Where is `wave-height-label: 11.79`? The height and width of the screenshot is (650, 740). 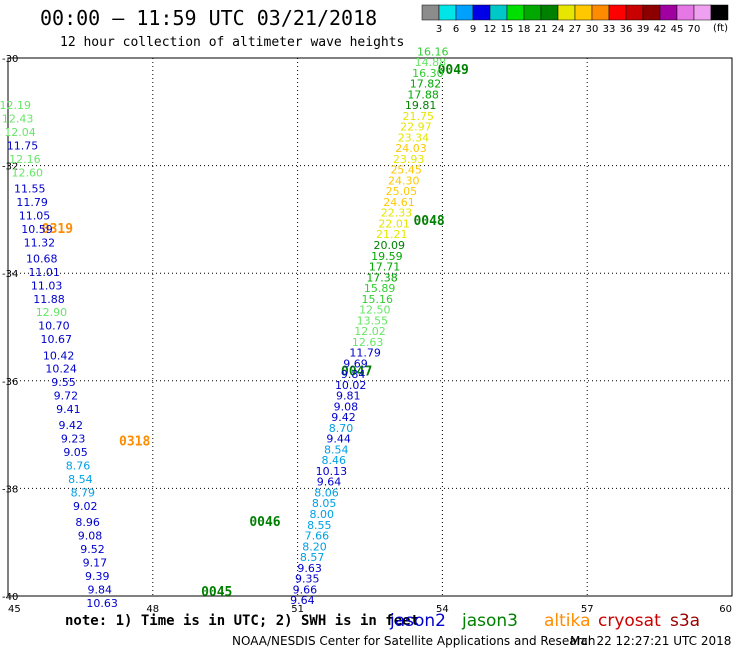
wave-height-label: 11.79 is located at coordinates (365, 353).